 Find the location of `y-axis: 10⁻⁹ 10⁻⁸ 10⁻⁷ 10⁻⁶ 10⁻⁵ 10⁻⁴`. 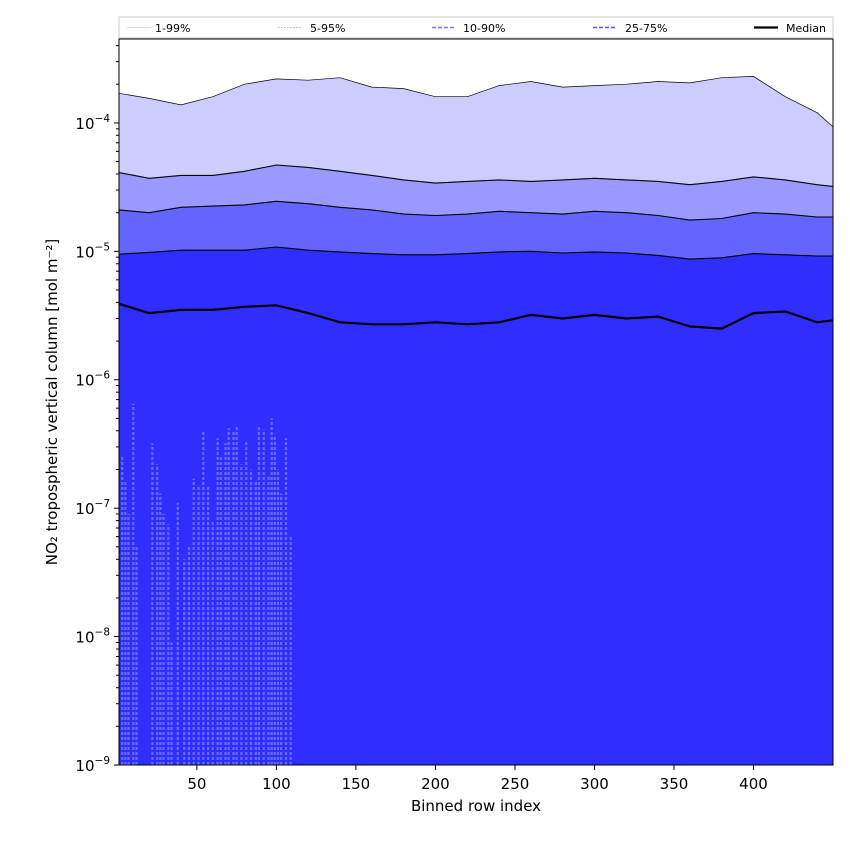

y-axis: 10⁻⁹ 10⁻⁸ 10⁻⁷ 10⁻⁶ 10⁻⁵ 10⁻⁴ is located at coordinates (97, 410).